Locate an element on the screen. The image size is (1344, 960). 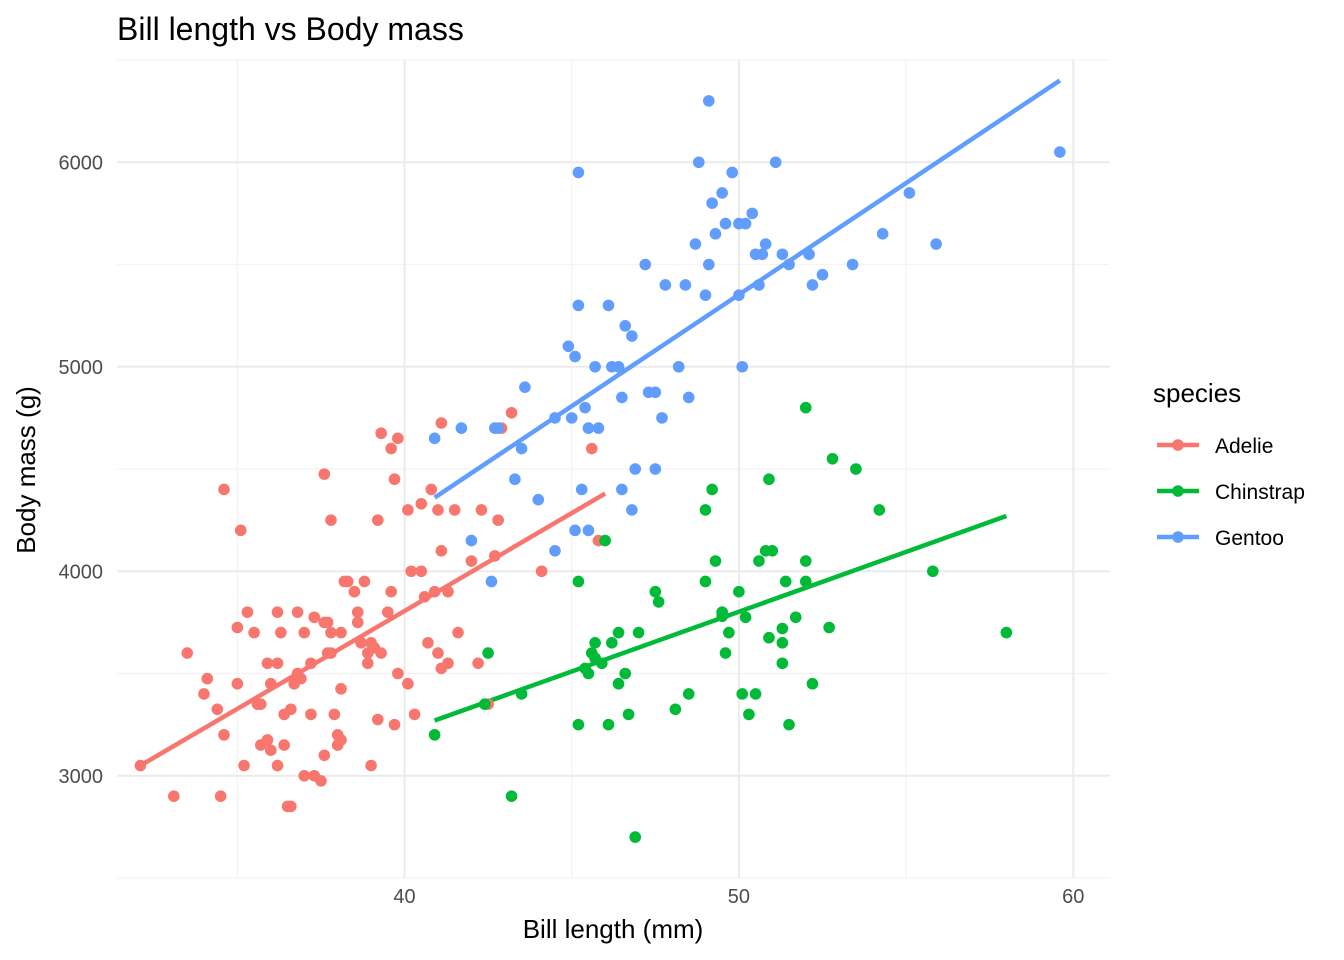
y-tick-label: 5000 is located at coordinates (81, 368).